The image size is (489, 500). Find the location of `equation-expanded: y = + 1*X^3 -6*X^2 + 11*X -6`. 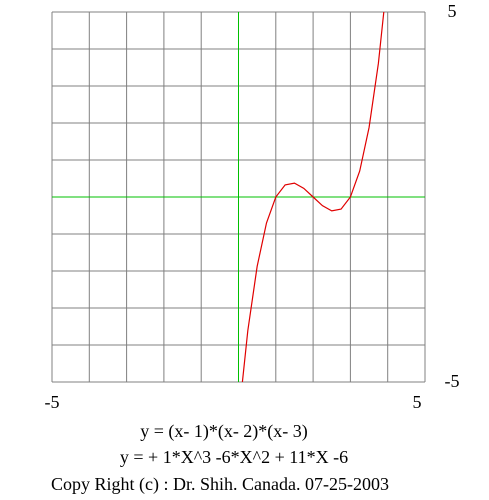

equation-expanded: y = + 1*X^3 -6*X^2 + 11*X -6 is located at coordinates (234, 457).